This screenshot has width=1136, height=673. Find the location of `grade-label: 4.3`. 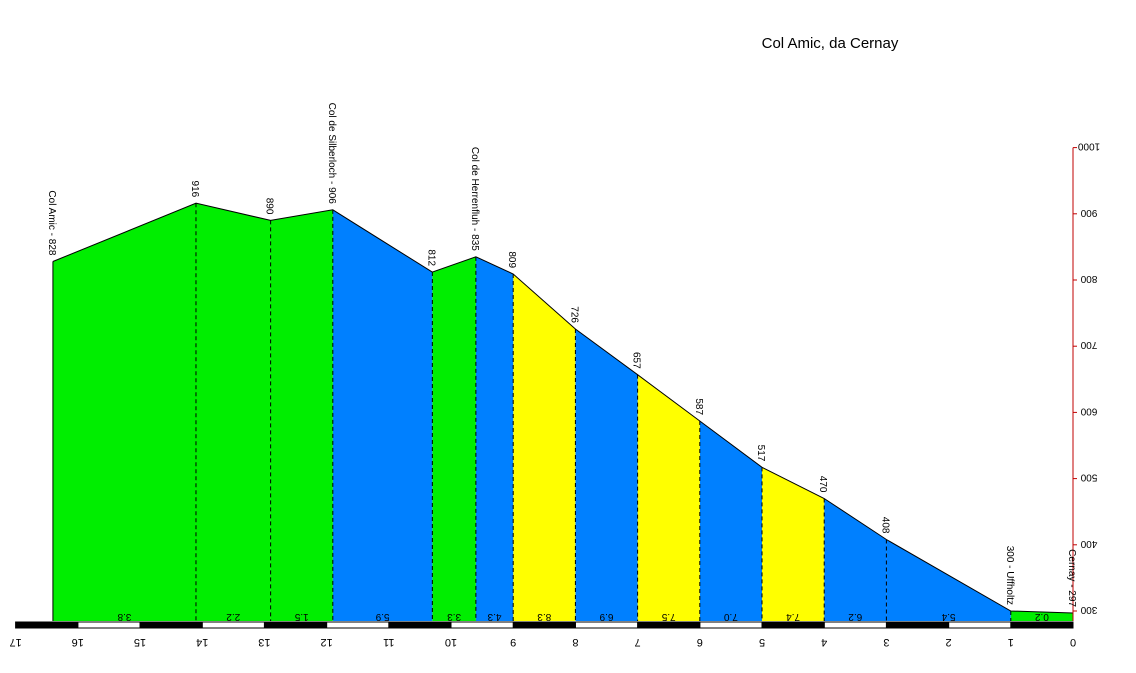

grade-label: 4.3 is located at coordinates (494, 616).